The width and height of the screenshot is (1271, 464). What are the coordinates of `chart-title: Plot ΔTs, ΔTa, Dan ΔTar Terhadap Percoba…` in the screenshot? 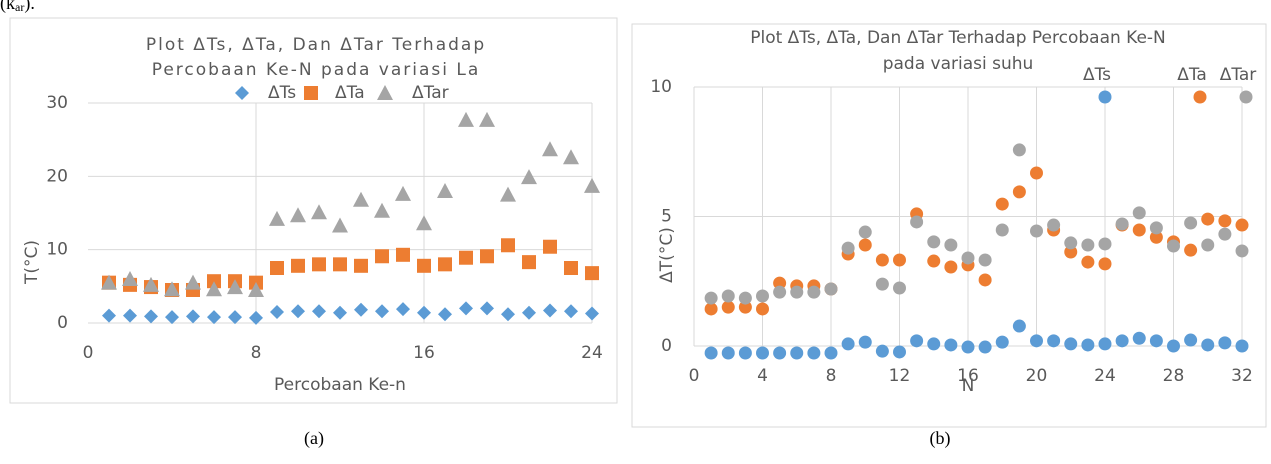 It's located at (958, 38).